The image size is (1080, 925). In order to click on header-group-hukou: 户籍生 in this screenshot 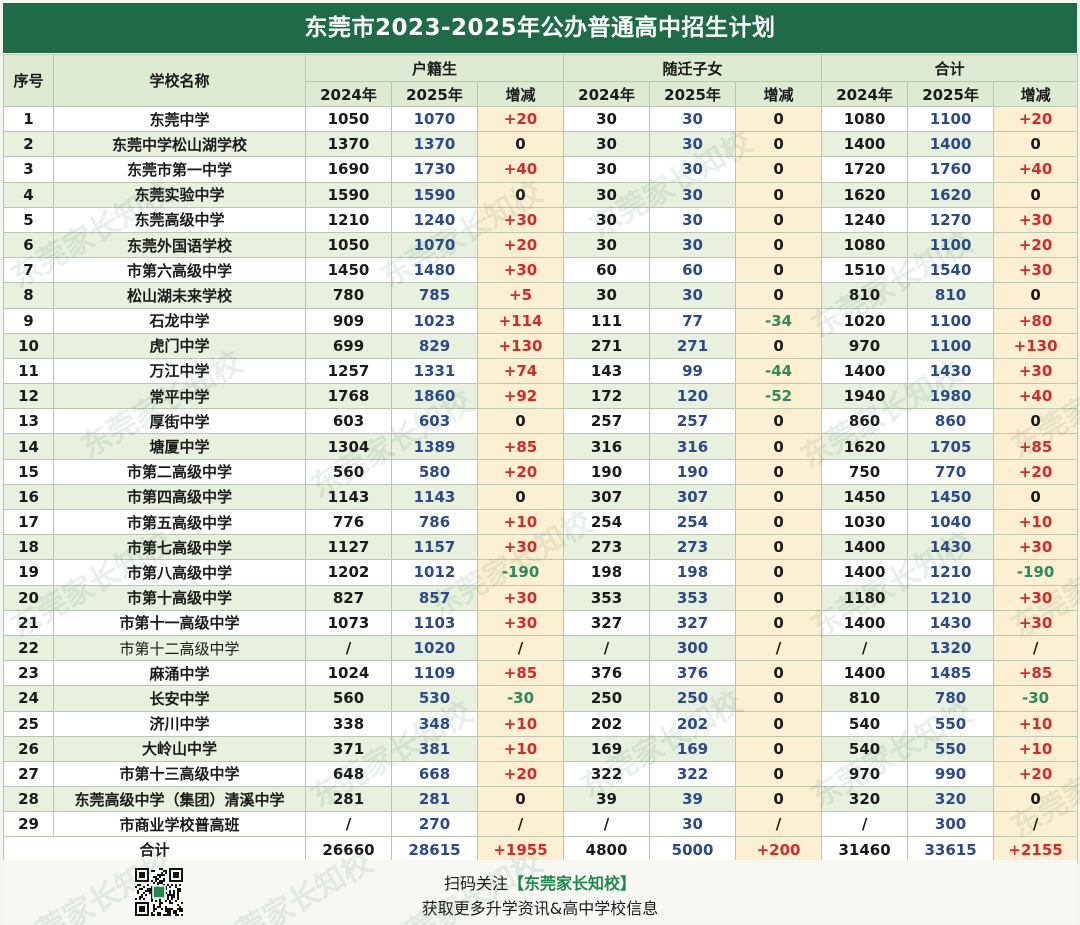, I will do `click(434, 68)`.